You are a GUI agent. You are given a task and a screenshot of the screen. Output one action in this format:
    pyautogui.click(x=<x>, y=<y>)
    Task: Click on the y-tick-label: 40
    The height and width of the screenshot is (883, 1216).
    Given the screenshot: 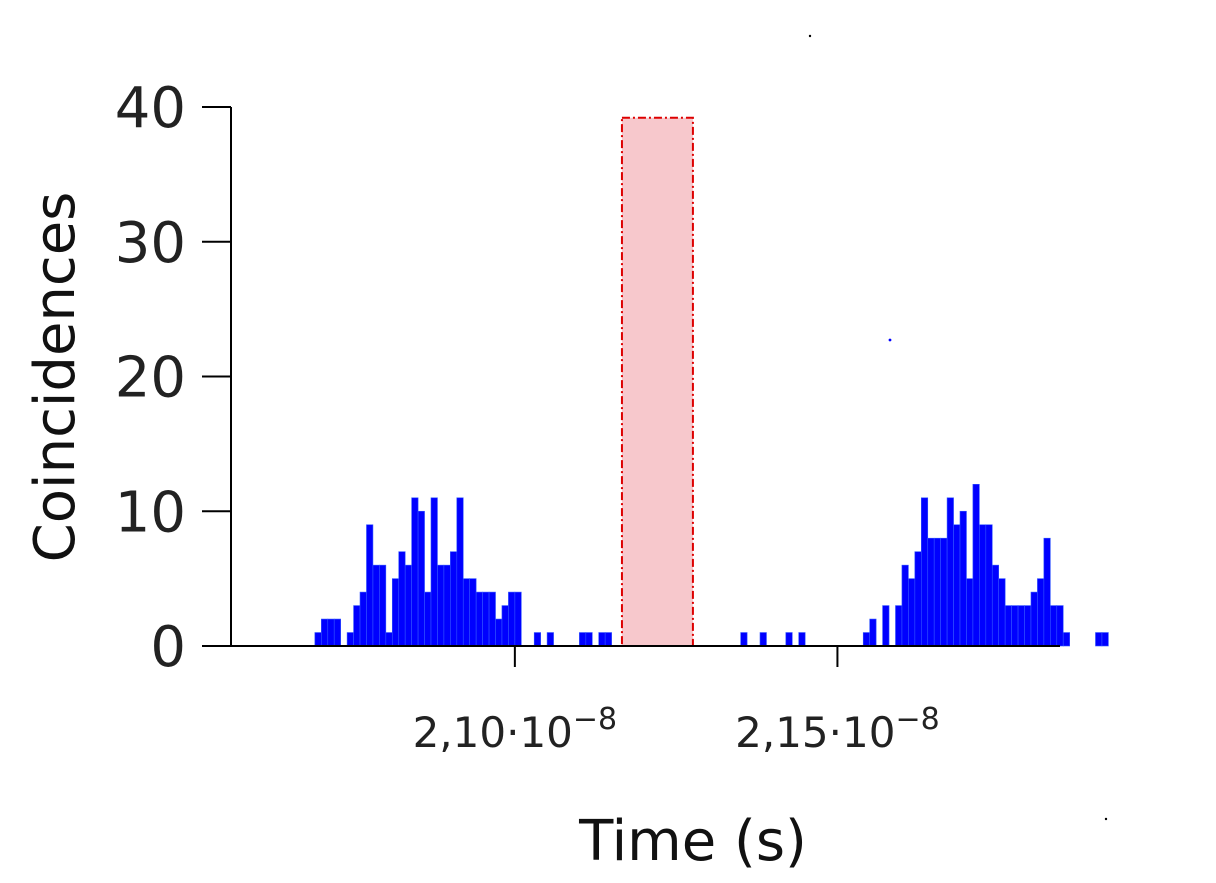 What is the action you would take?
    pyautogui.click(x=150, y=108)
    